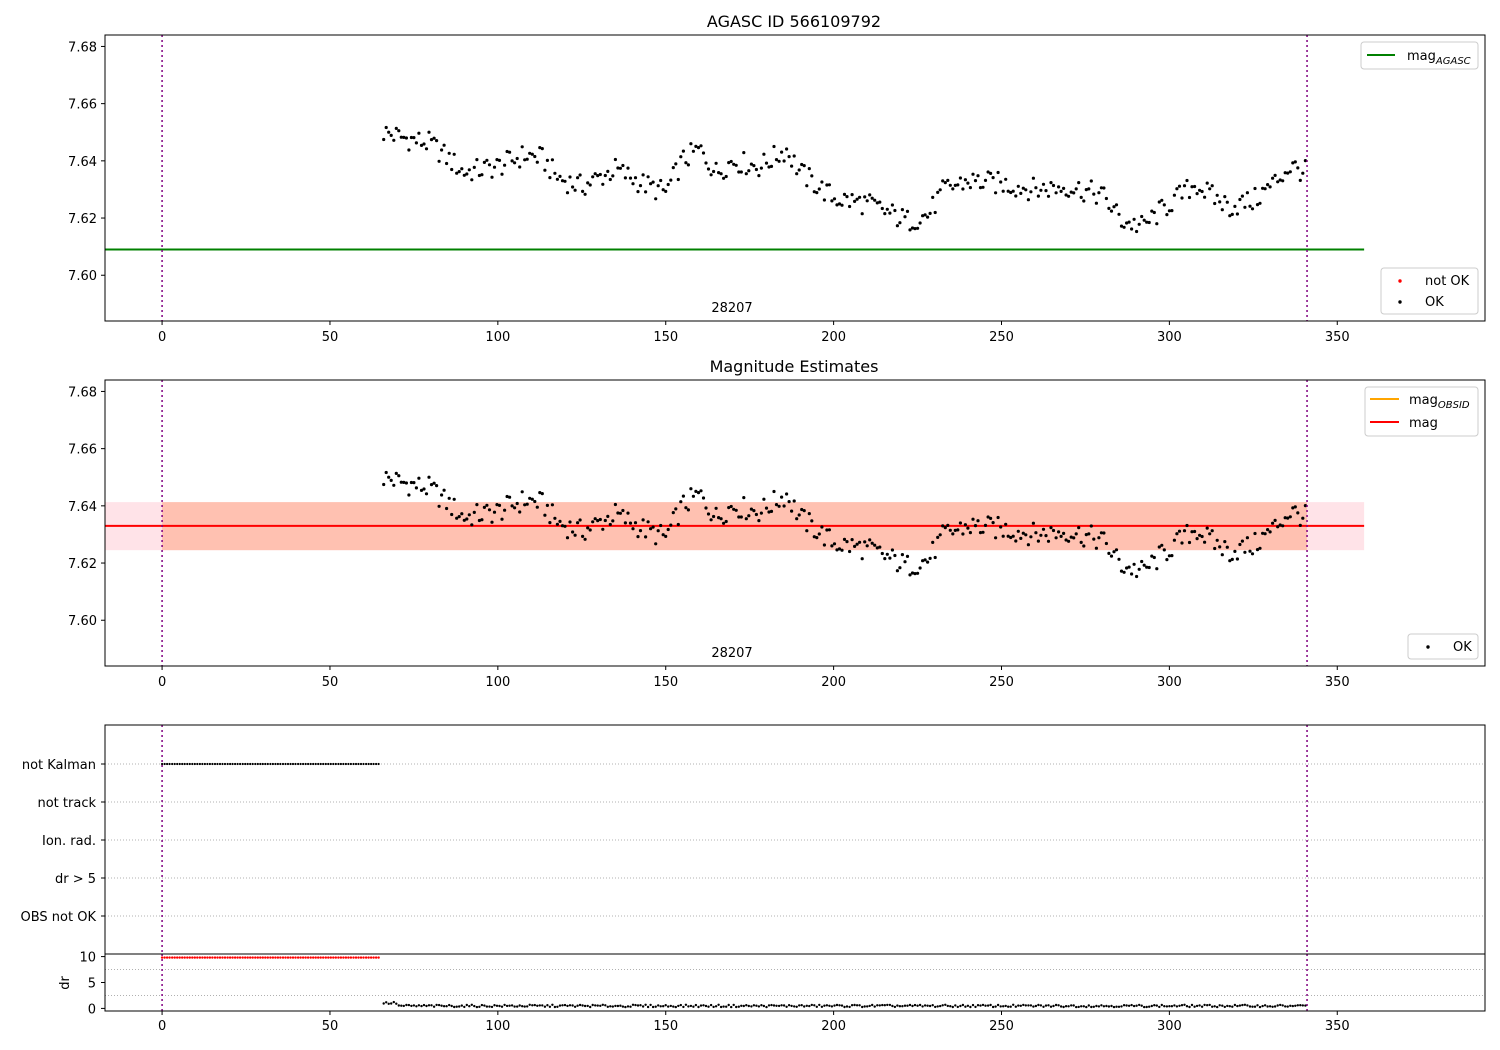  Describe the element at coordinates (1439, 58) in the screenshot. I see `legend-agasc-line-label: magAGASC` at that location.